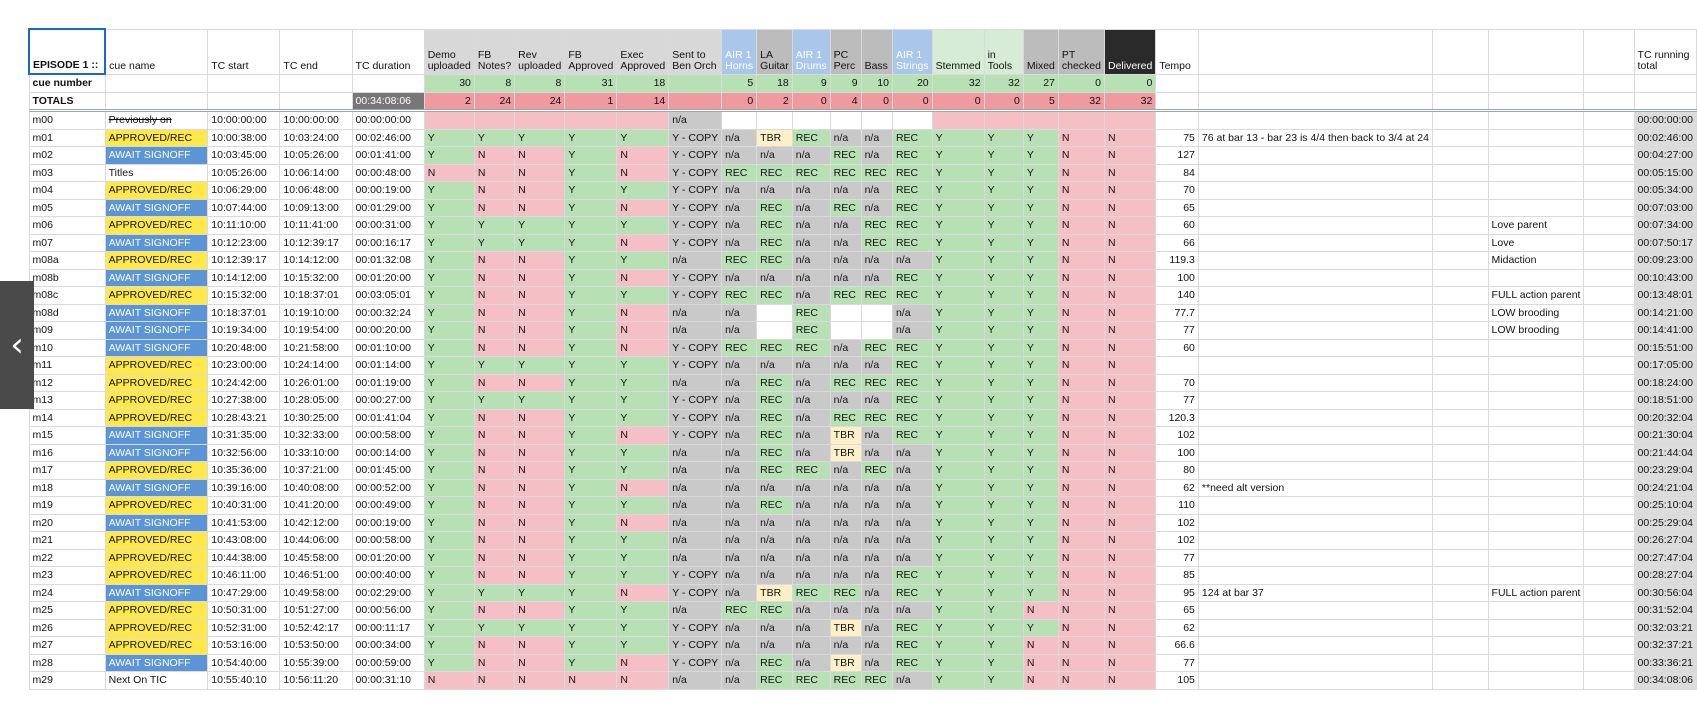 The height and width of the screenshot is (721, 1697). Describe the element at coordinates (1177, 435) in the screenshot. I see `tempo-cell: 102` at that location.